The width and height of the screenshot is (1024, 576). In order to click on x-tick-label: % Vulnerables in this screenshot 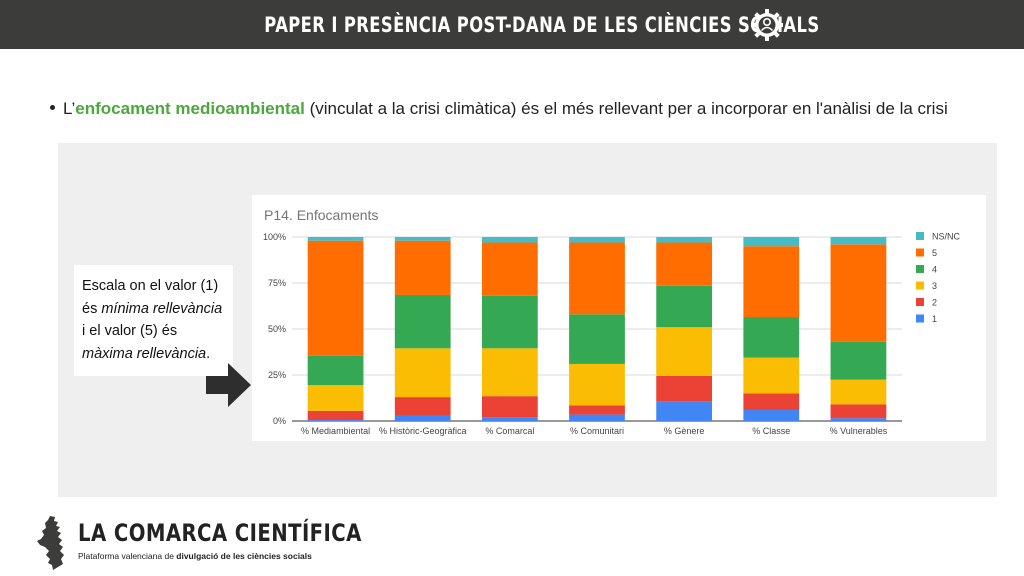, I will do `click(859, 431)`.